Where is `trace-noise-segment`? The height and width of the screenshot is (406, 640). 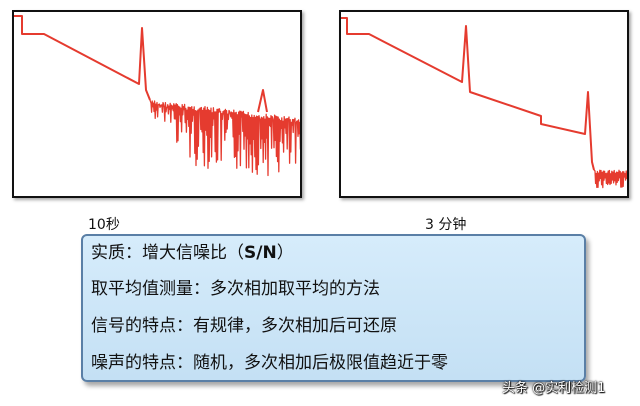
trace-noise-segment is located at coordinates (224, 138).